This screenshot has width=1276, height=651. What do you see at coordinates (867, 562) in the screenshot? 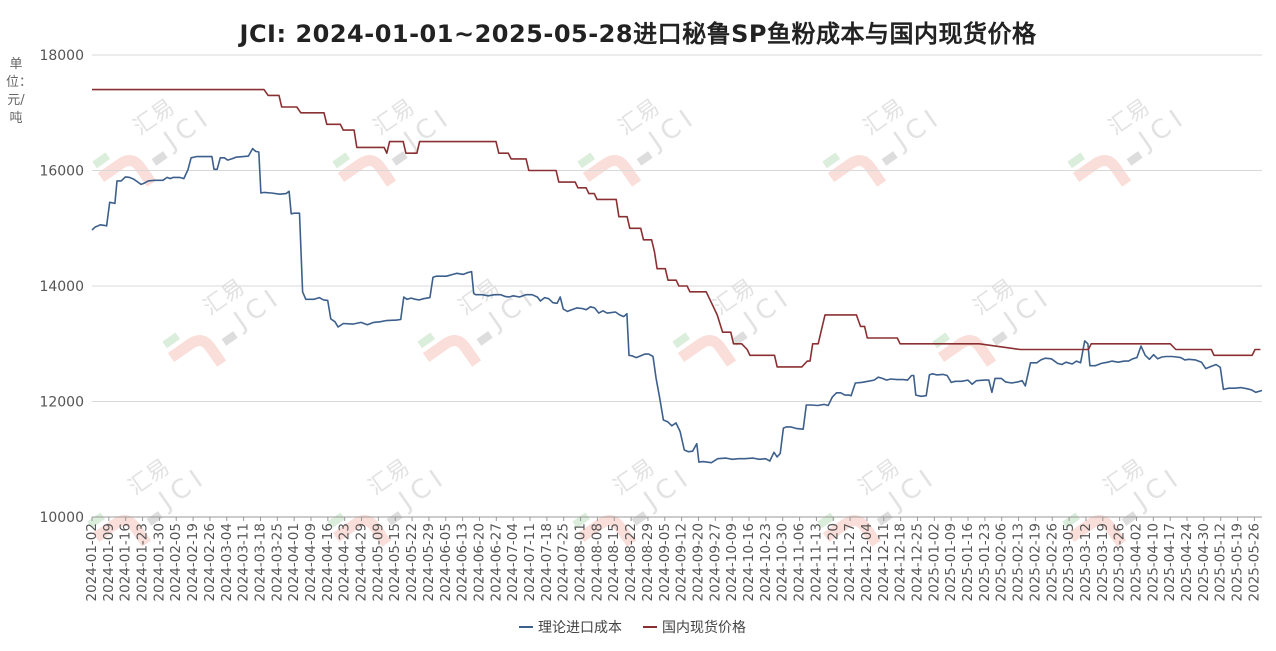
I see `x-tick-label: 2024-12-04` at bounding box center [867, 562].